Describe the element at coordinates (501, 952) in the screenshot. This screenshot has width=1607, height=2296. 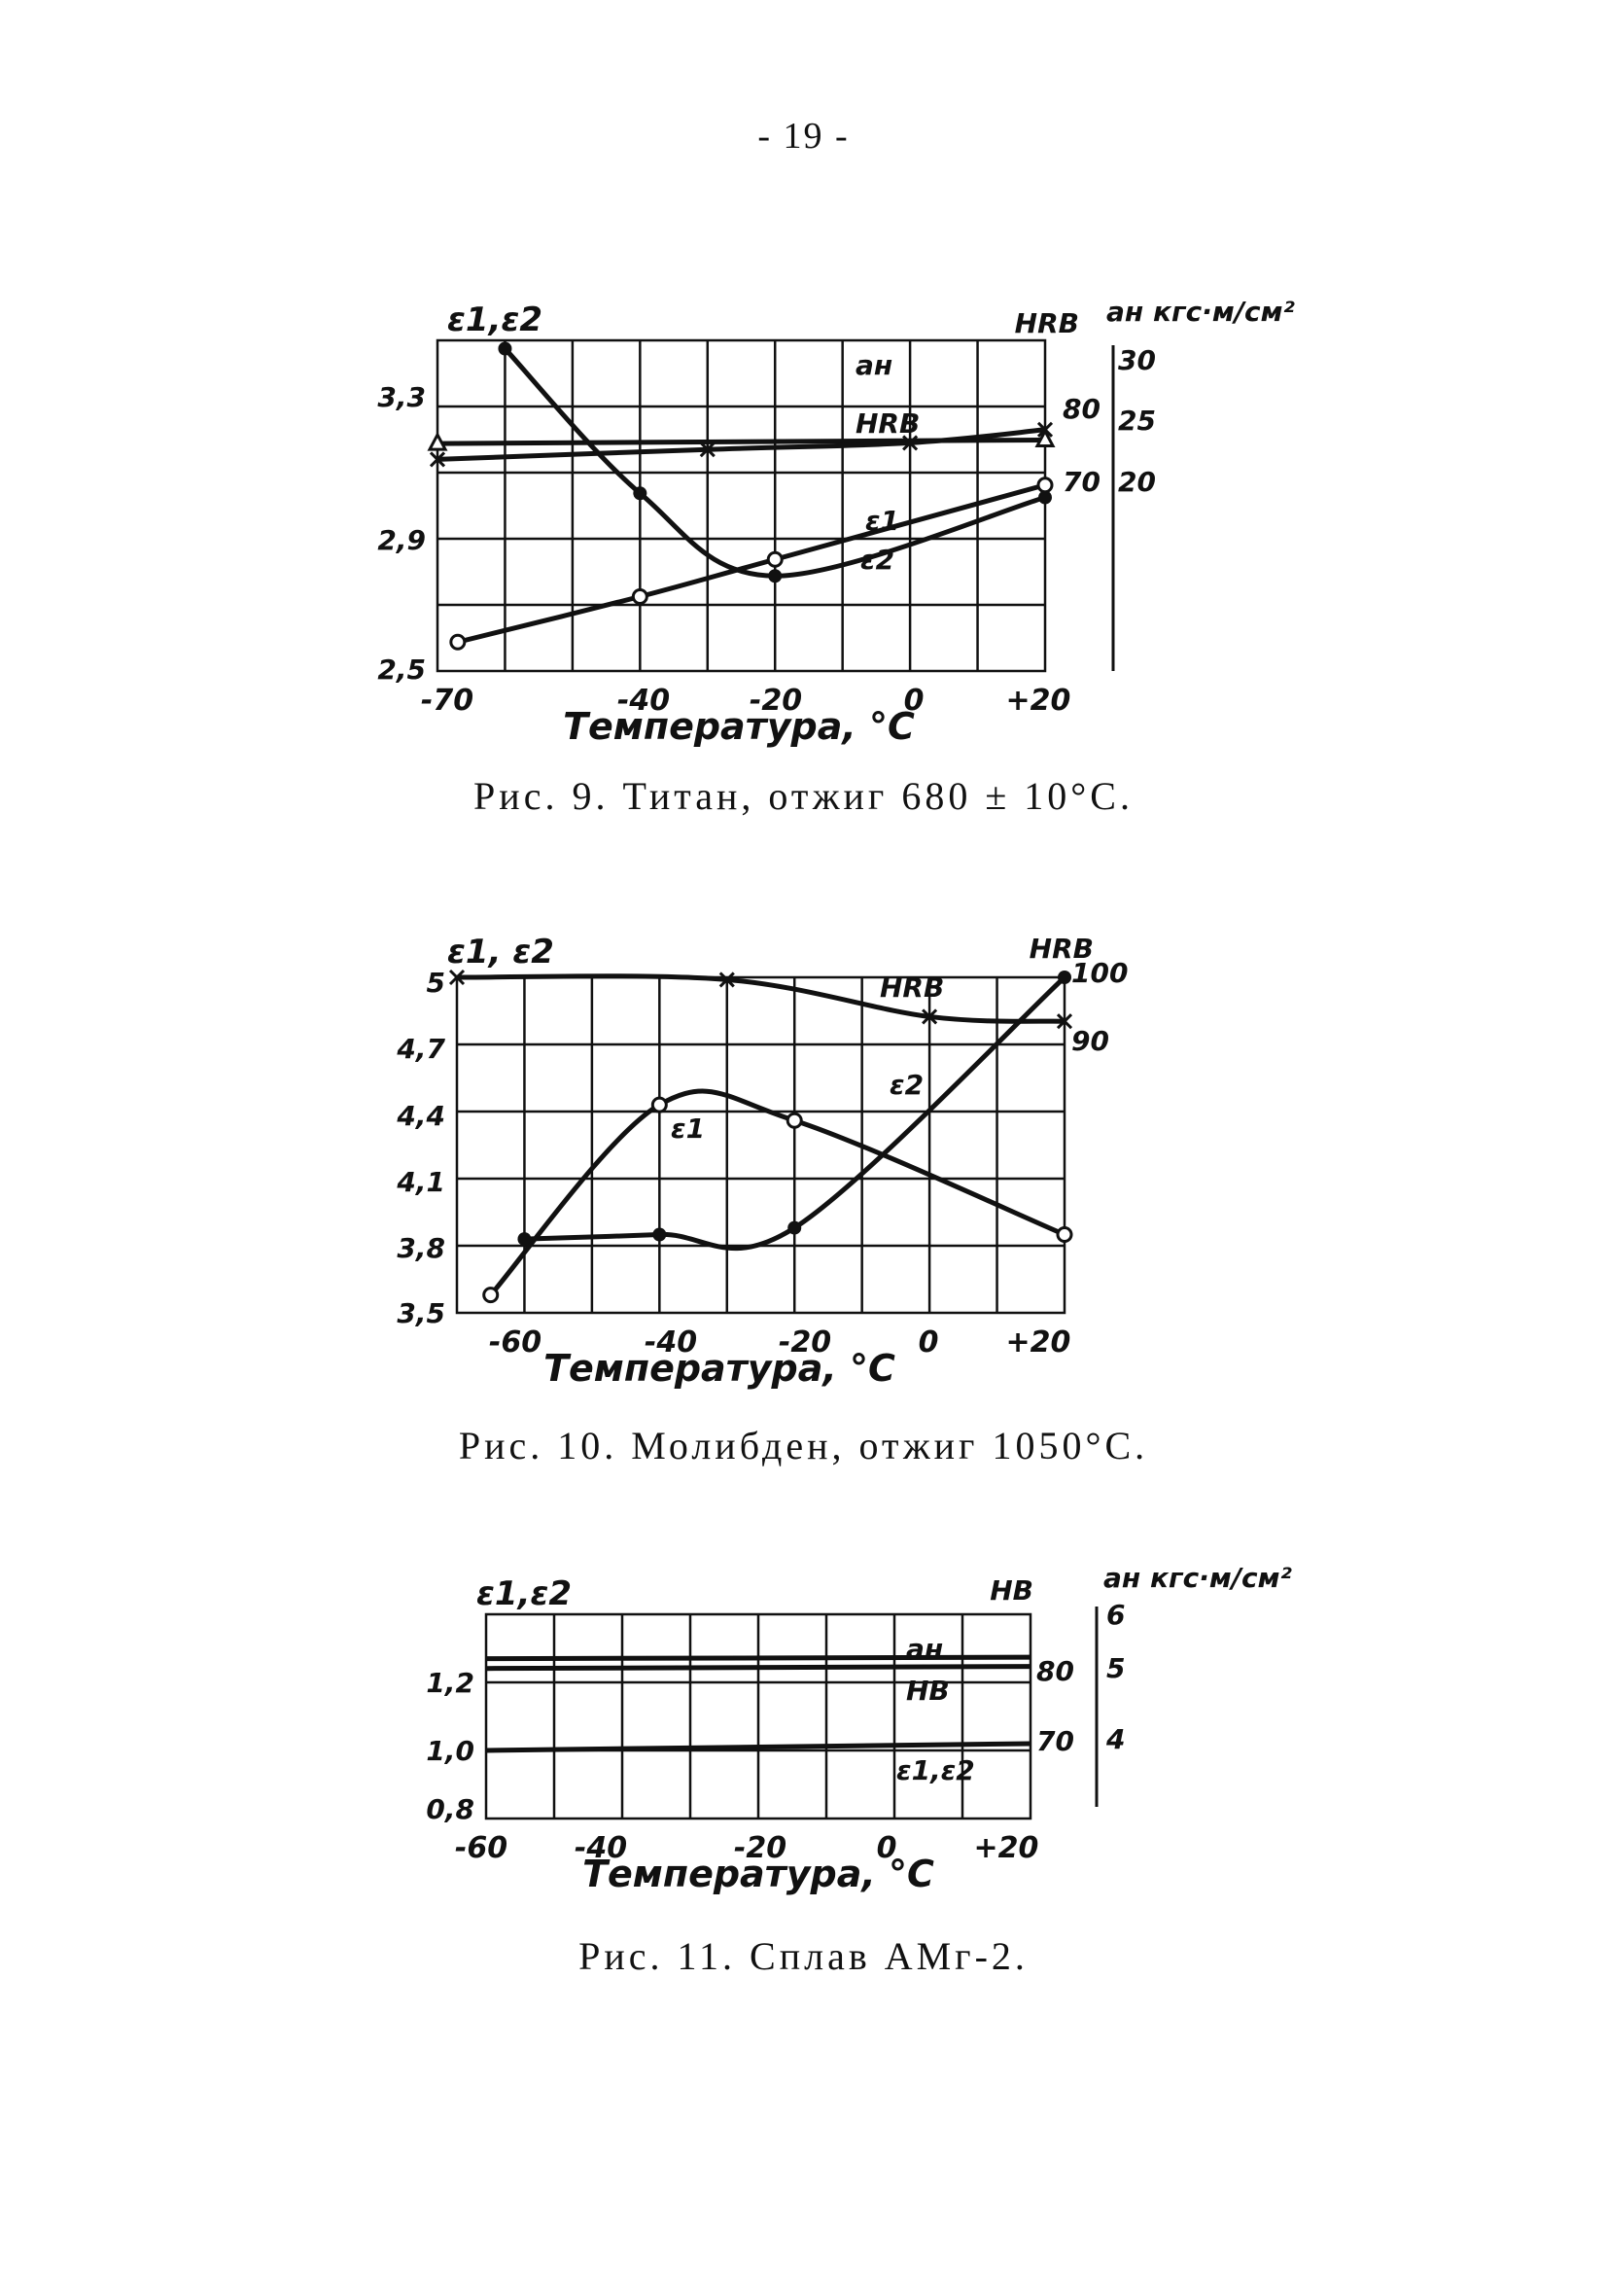
I see `y-axis-label: ε1, ε2` at that location.